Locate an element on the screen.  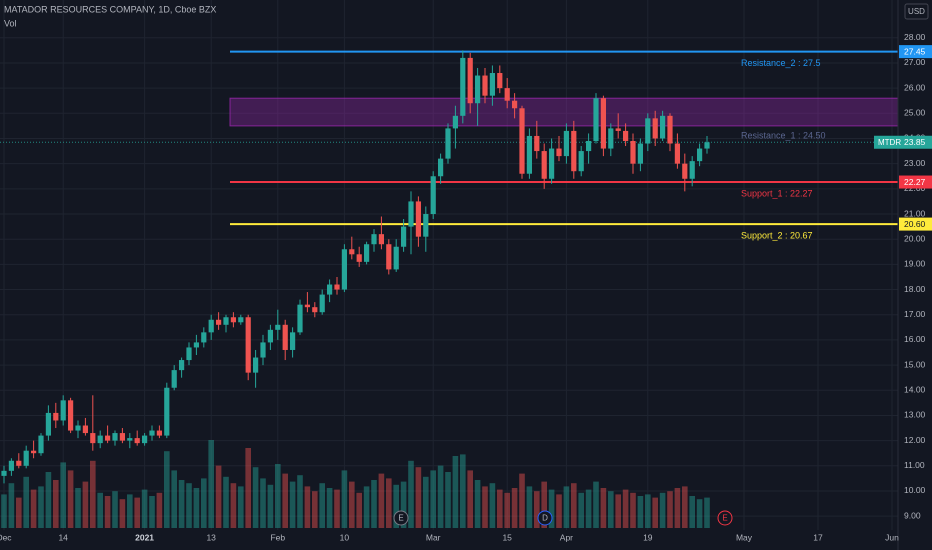
y-tick-label: 14.00 is located at coordinates (915, 390).